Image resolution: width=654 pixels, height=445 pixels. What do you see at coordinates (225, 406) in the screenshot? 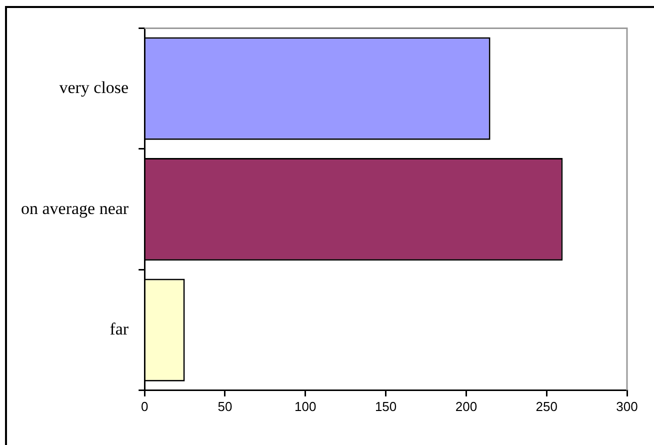
I see `x-tick-label: 50` at bounding box center [225, 406].